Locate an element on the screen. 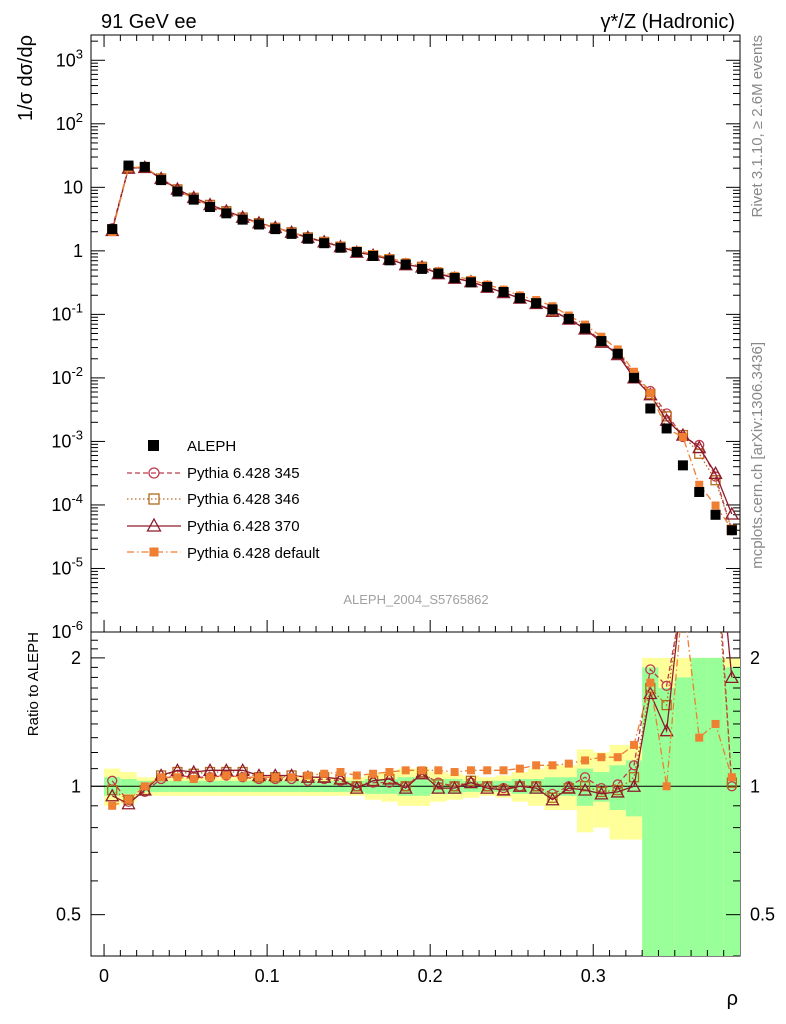  y-tick-label: 10² is located at coordinates (69, 122).